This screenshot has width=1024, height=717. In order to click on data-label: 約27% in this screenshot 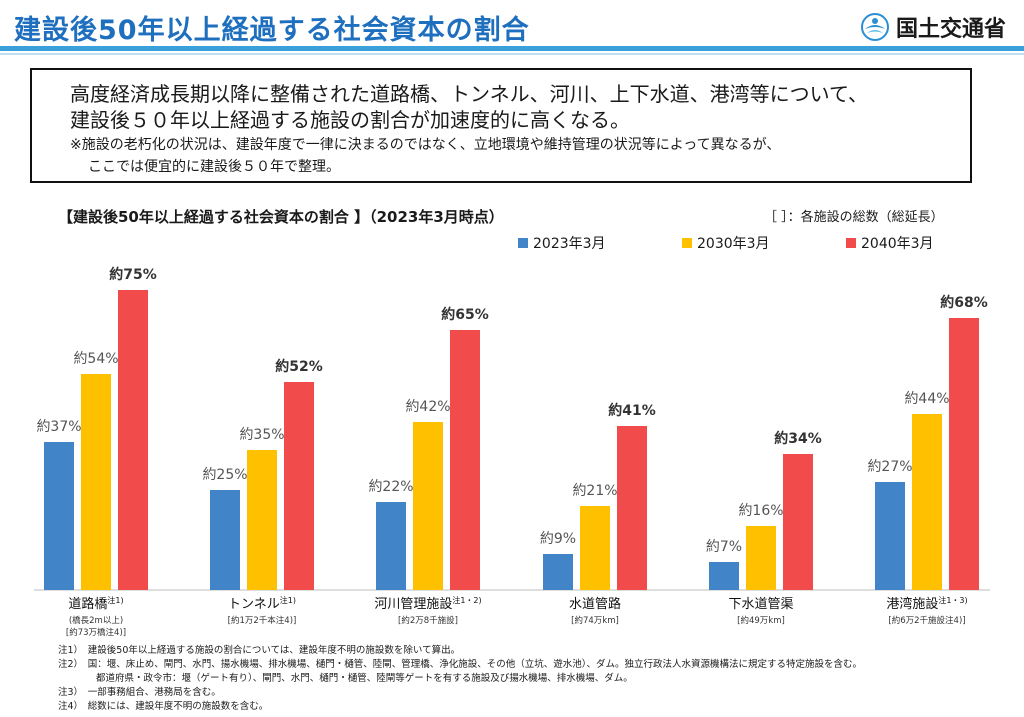, I will do `click(889, 467)`.